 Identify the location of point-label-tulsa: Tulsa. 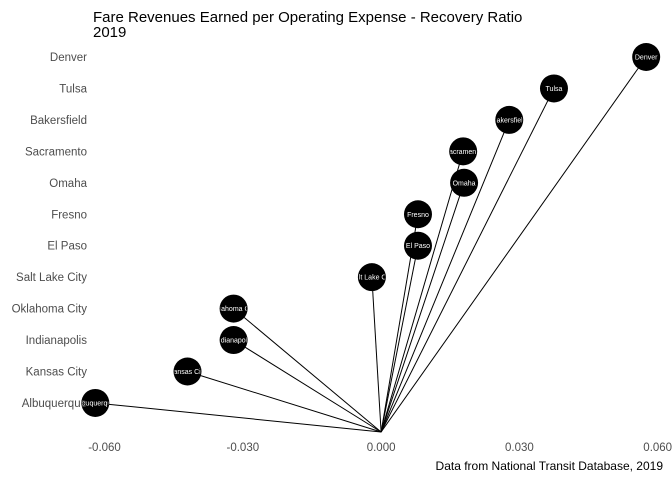
(554, 89).